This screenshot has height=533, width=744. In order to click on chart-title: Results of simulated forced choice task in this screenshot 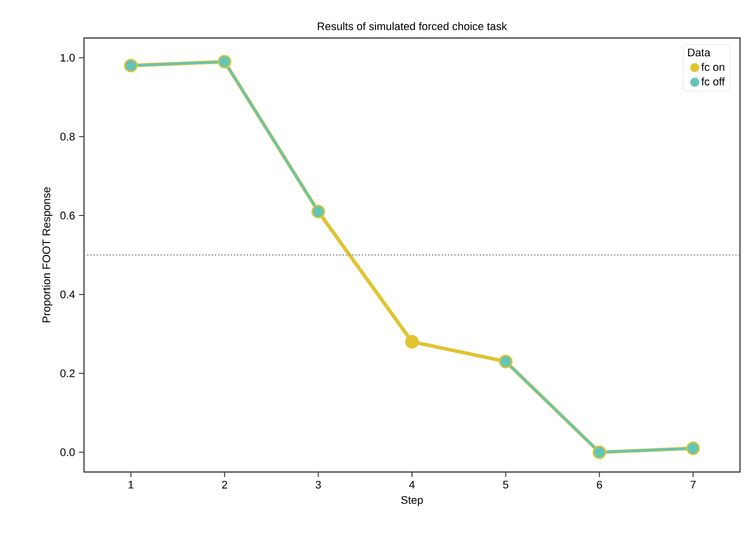, I will do `click(413, 26)`.